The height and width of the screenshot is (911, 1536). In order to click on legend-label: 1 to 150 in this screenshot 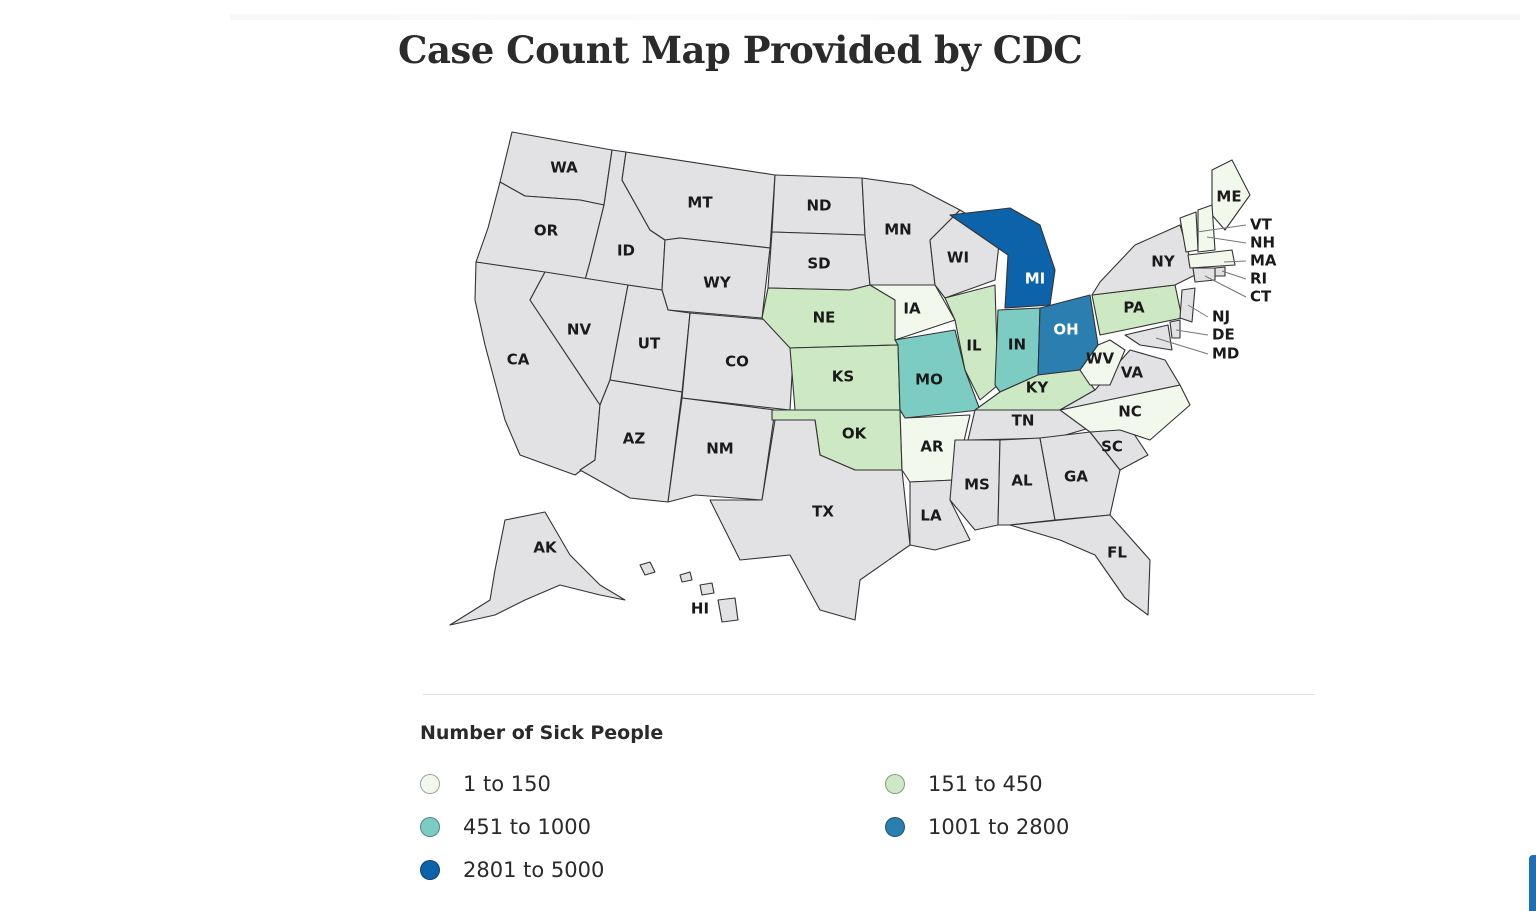, I will do `click(507, 784)`.